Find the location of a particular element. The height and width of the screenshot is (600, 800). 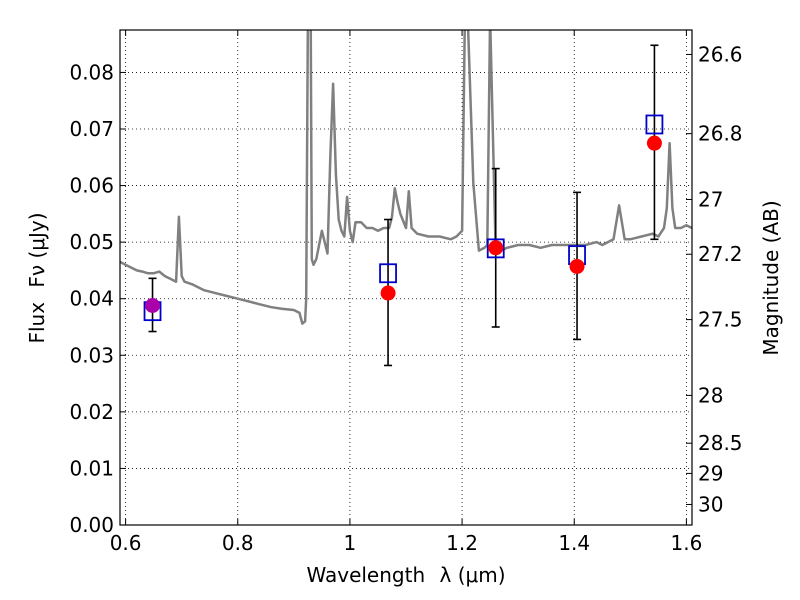

x-tick-label: 1.2 is located at coordinates (462, 543).